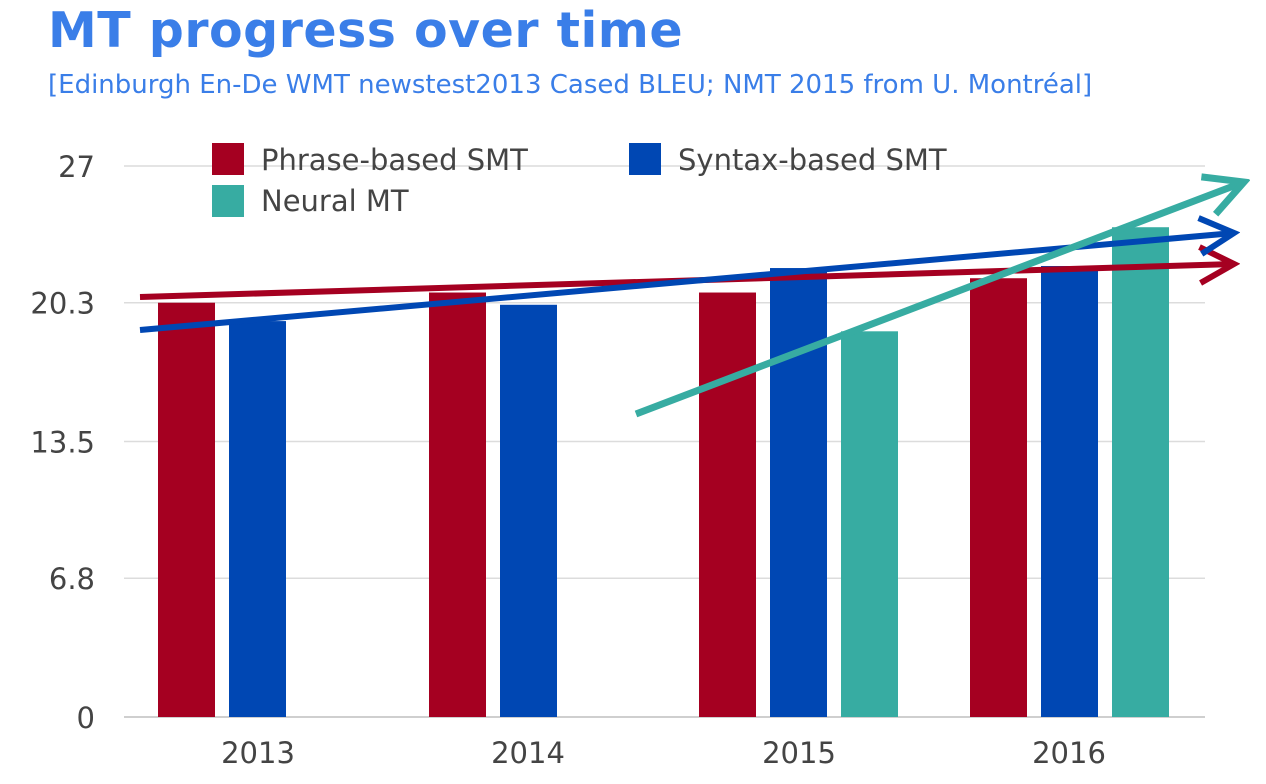  I want to click on x-axis: 2013 2014 2015 2016, so click(663, 753).